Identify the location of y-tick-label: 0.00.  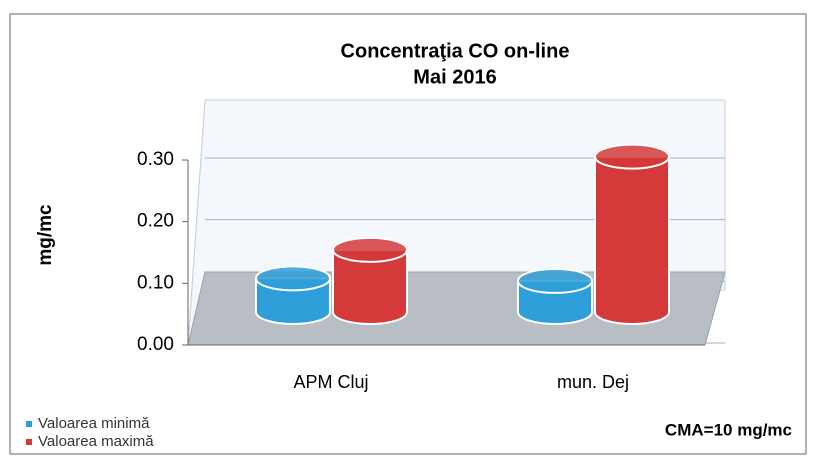
(155, 344).